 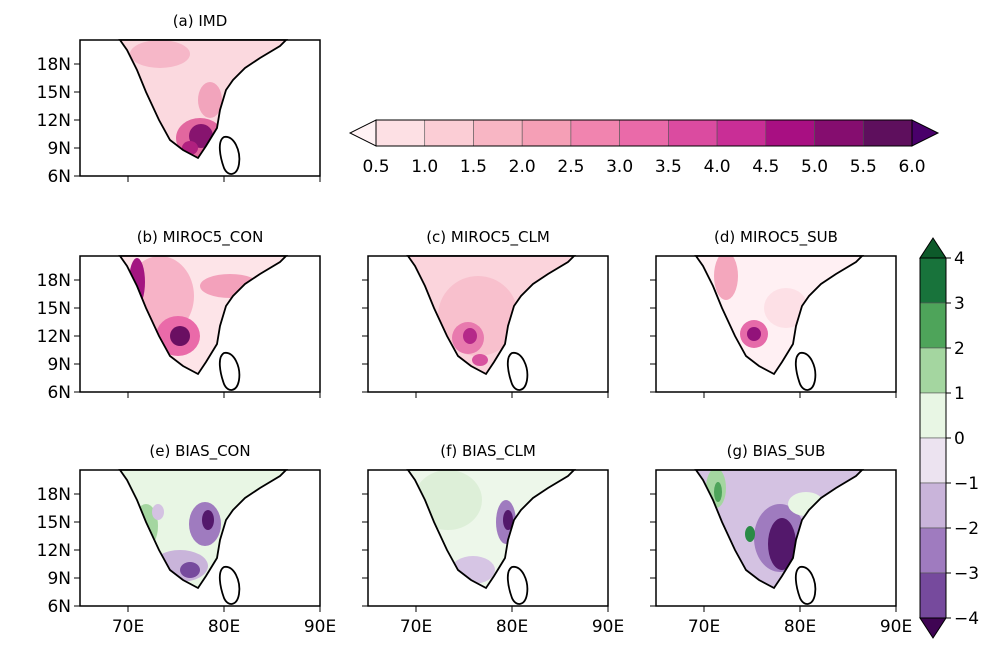 What do you see at coordinates (522, 167) in the screenshot?
I see `colorbar-tick-label: 2.0` at bounding box center [522, 167].